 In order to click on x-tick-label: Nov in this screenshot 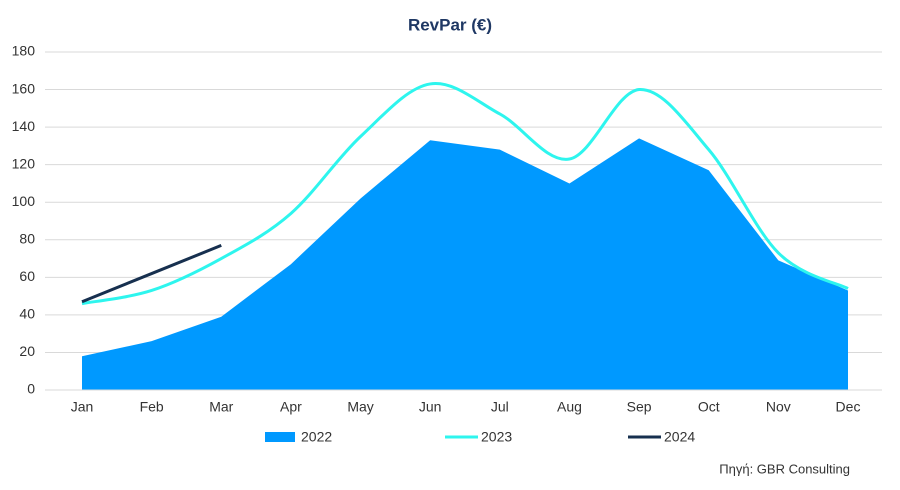, I will do `click(778, 407)`.